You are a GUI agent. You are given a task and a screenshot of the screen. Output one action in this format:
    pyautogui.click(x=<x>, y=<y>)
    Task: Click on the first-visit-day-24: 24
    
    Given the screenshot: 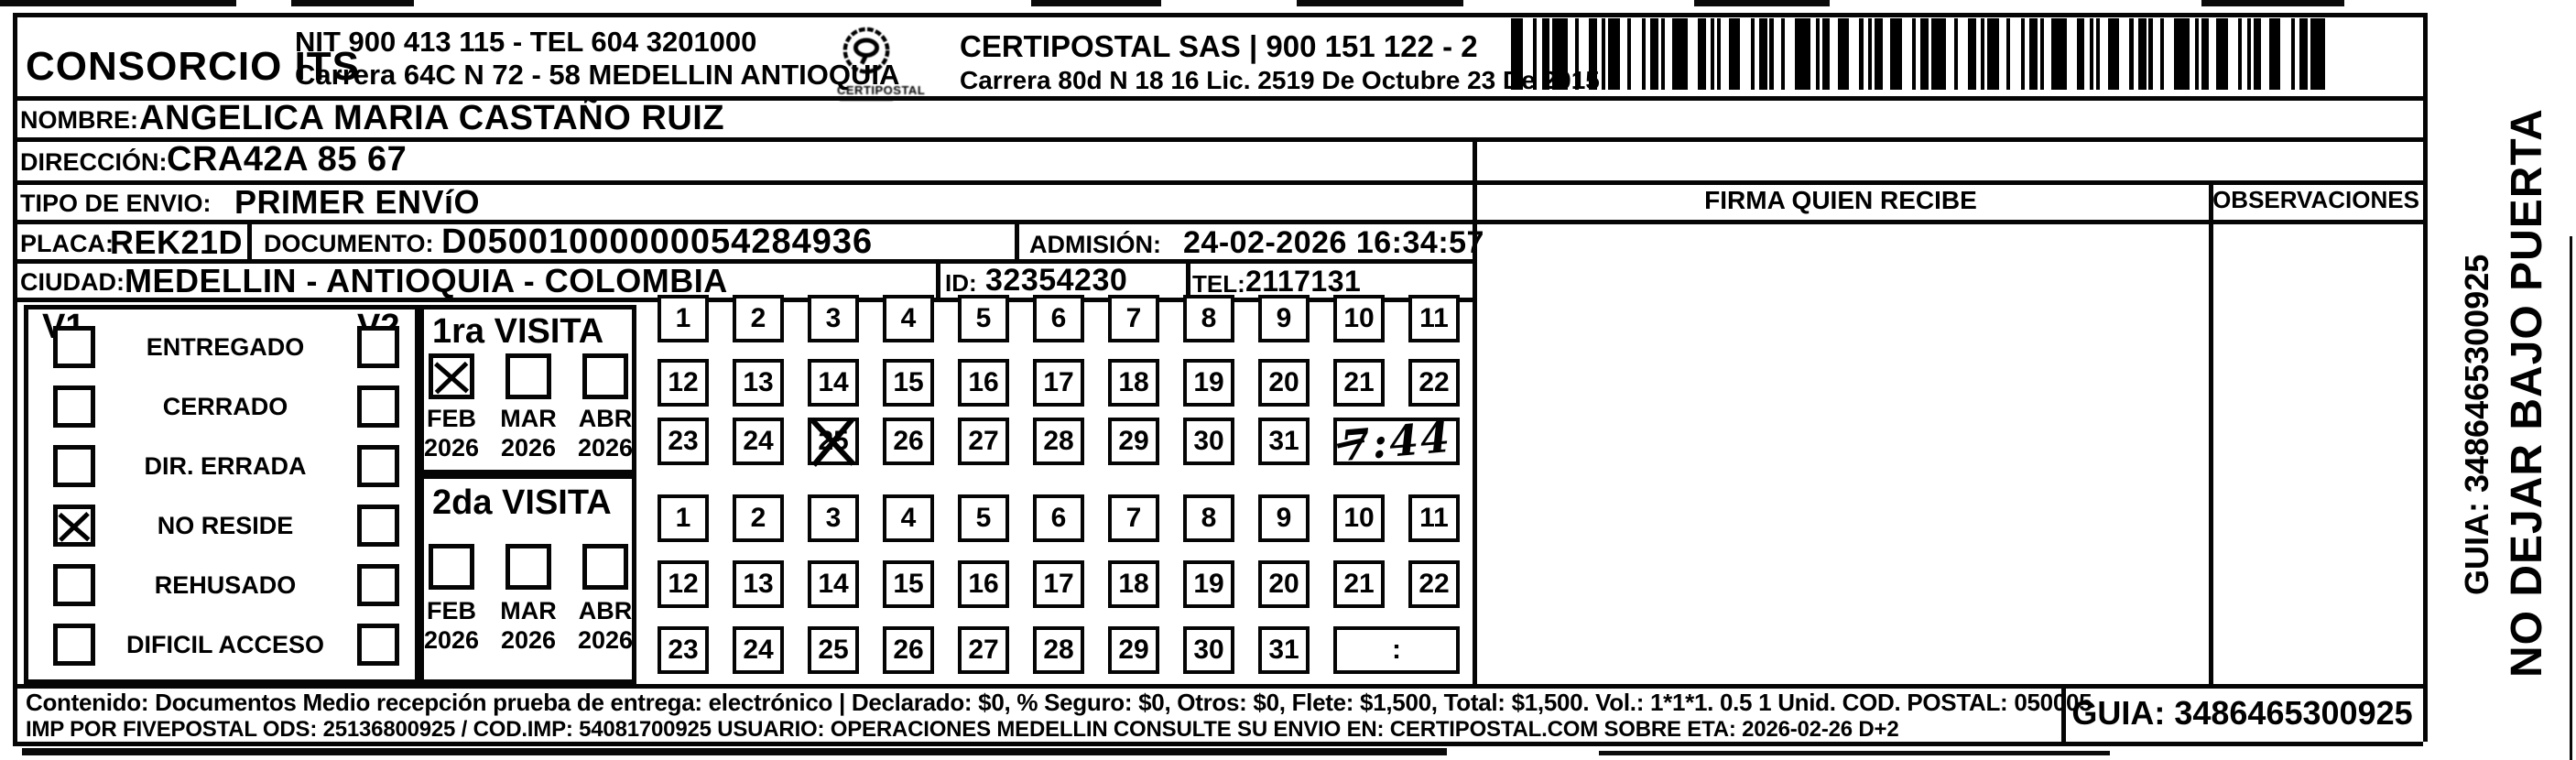 What is the action you would take?
    pyautogui.click(x=758, y=441)
    